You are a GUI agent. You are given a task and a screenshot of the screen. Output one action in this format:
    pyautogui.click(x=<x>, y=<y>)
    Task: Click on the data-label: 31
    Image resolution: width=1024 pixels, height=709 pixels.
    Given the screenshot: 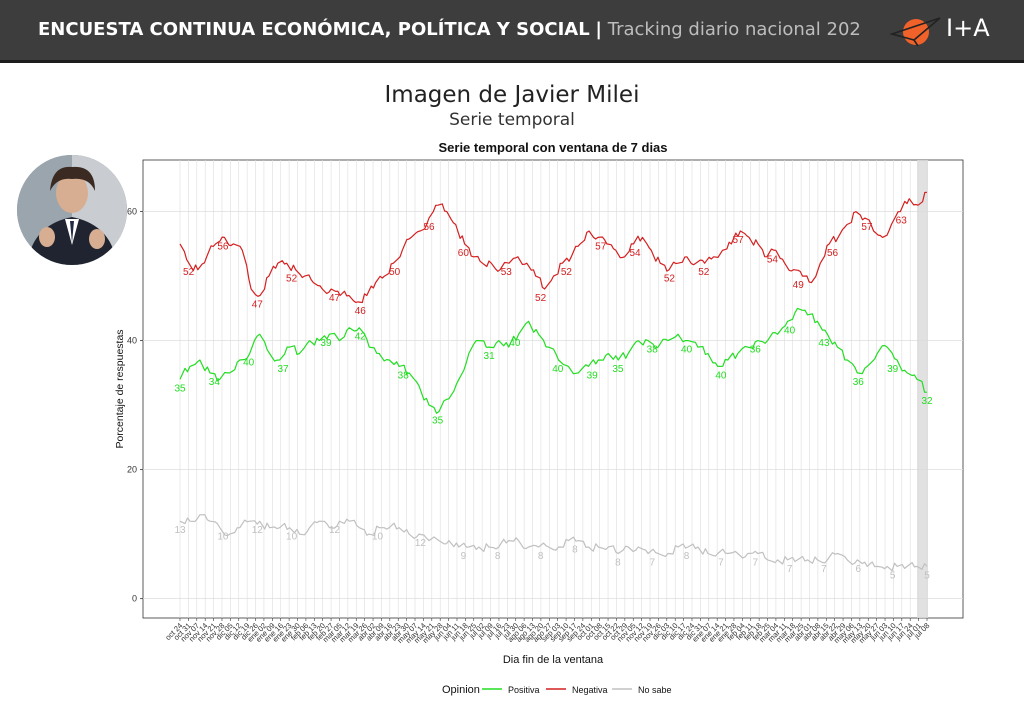 What is the action you would take?
    pyautogui.click(x=490, y=356)
    